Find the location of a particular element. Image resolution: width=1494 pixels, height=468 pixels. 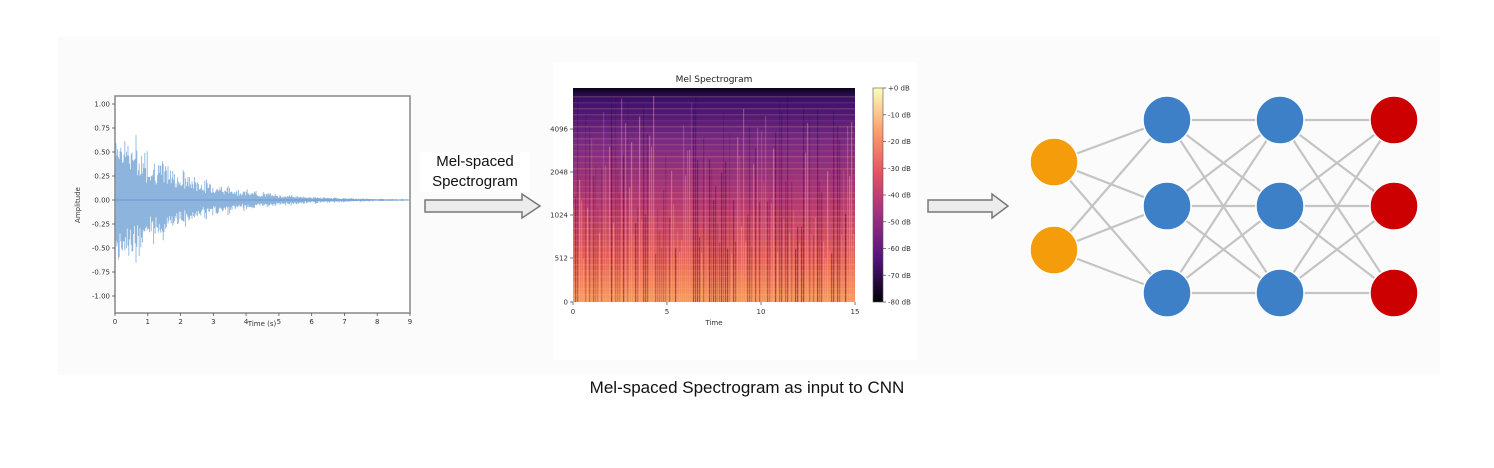

colorbar-tick-label: -30 dB is located at coordinates (899, 169).